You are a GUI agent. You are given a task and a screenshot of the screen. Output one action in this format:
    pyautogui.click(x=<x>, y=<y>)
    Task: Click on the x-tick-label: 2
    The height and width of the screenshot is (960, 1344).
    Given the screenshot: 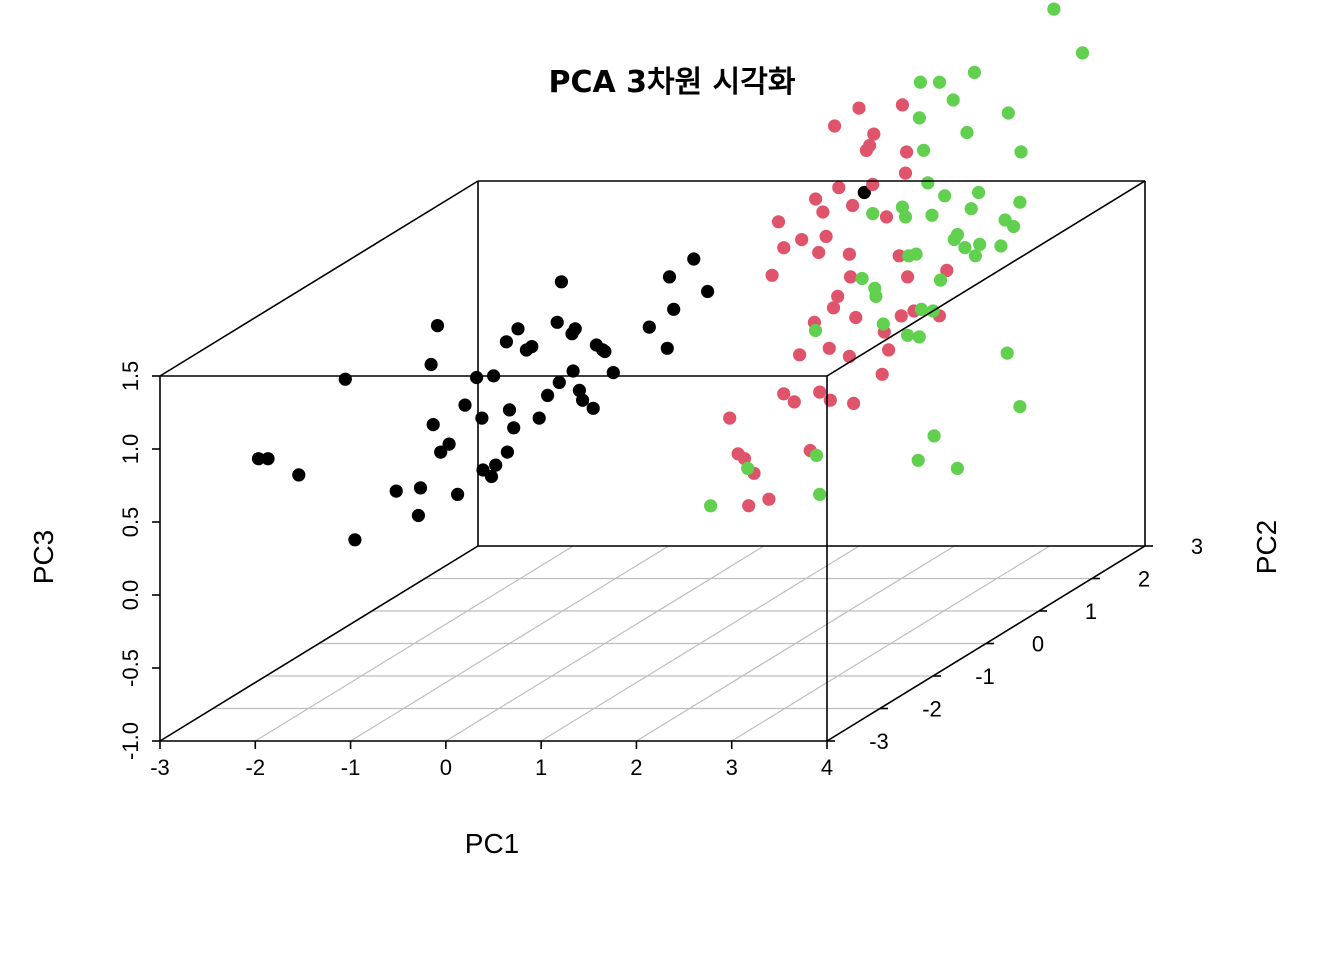 What is the action you would take?
    pyautogui.click(x=636, y=767)
    